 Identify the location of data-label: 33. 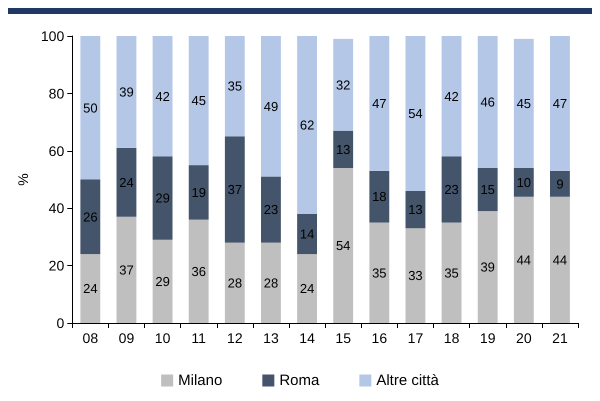
(415, 276).